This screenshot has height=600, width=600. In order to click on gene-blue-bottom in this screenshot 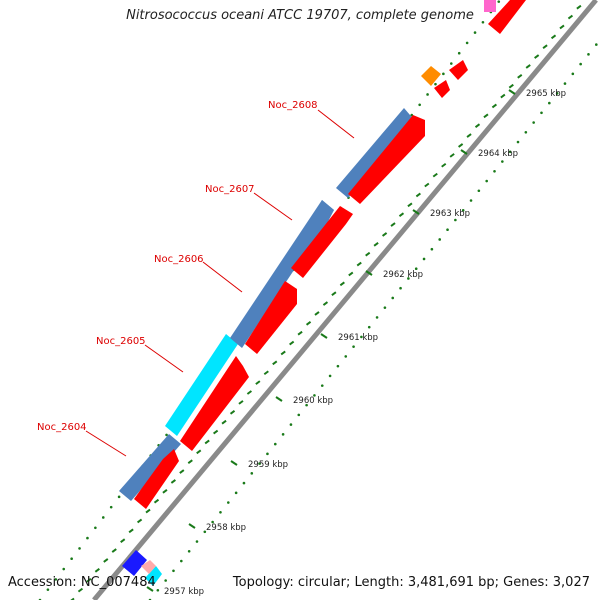, I will do `click(134, 563)`.